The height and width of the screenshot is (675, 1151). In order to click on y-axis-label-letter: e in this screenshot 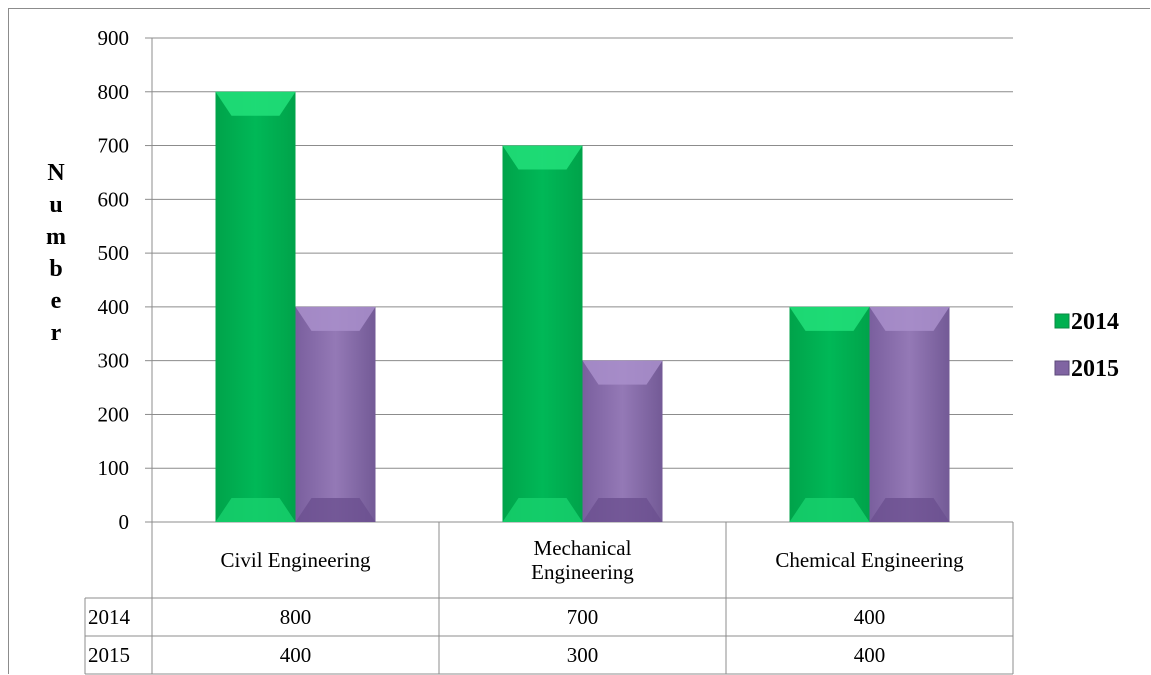, I will do `click(56, 301)`.